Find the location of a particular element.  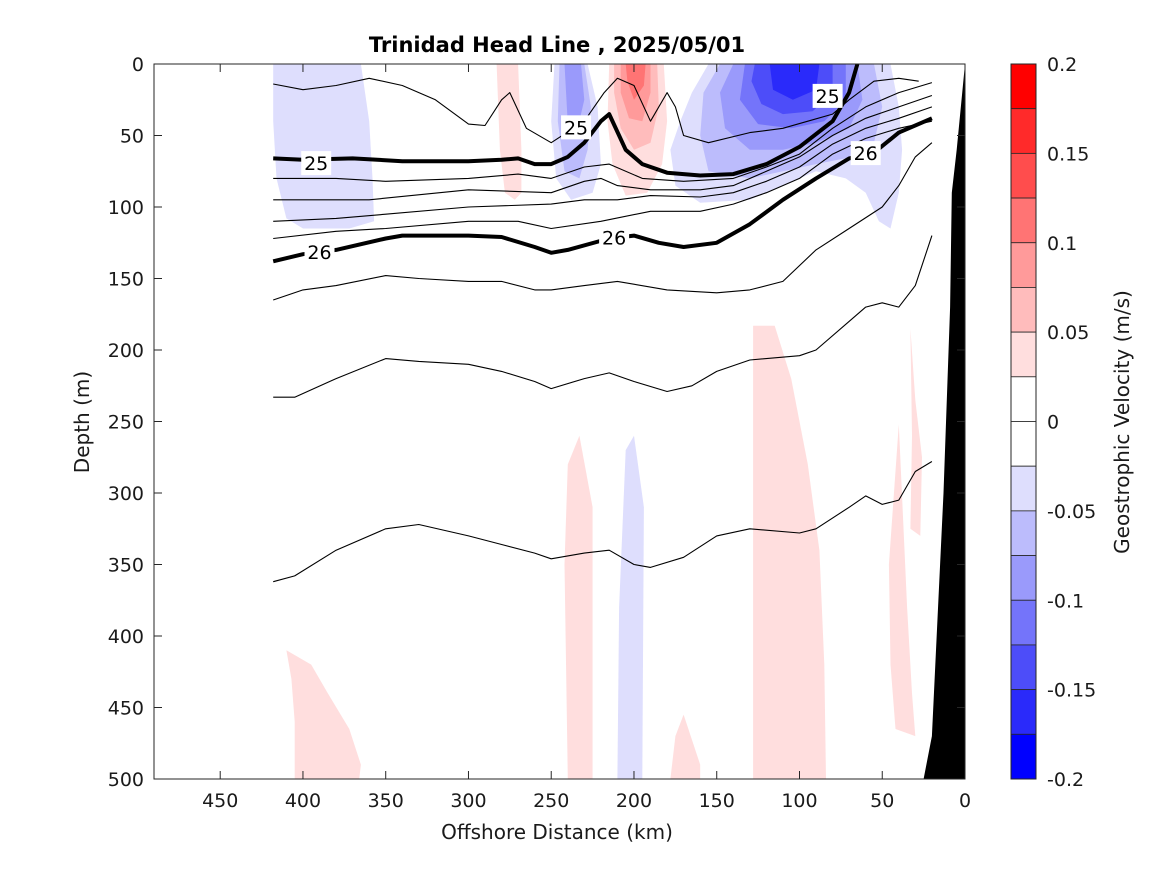

colorbar-frame is located at coordinates (1023, 421).